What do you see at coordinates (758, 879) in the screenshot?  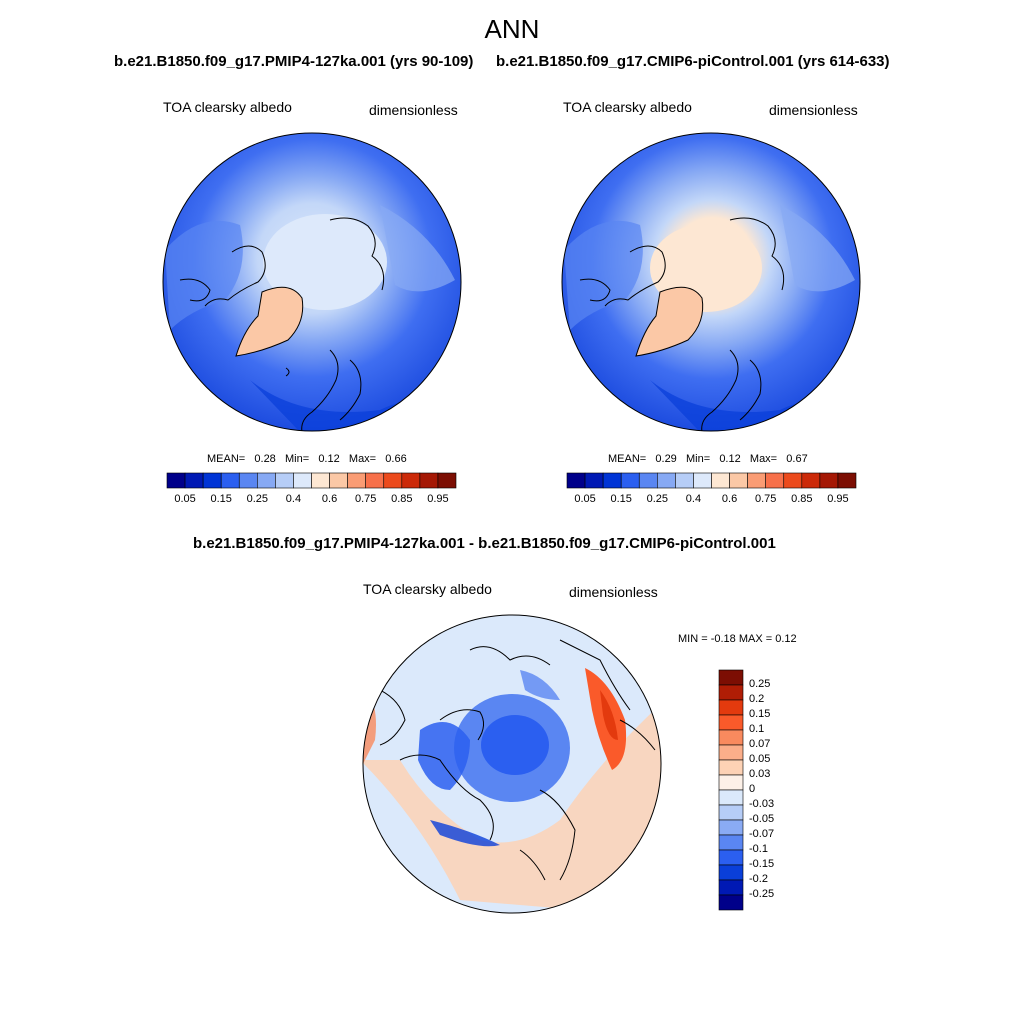 I see `colorbar-tick-label: -0.2` at bounding box center [758, 879].